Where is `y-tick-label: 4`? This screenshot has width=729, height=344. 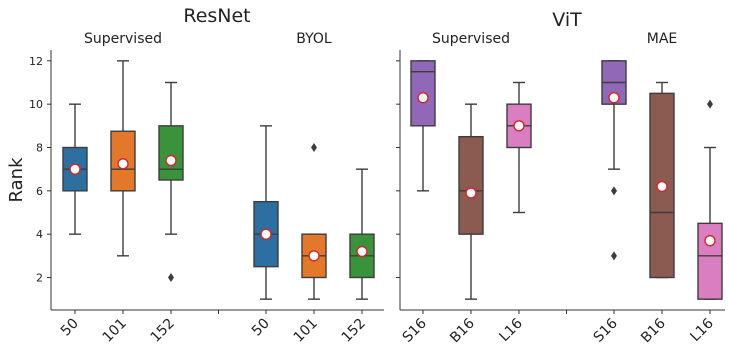 y-tick-label: 4 is located at coordinates (39, 234).